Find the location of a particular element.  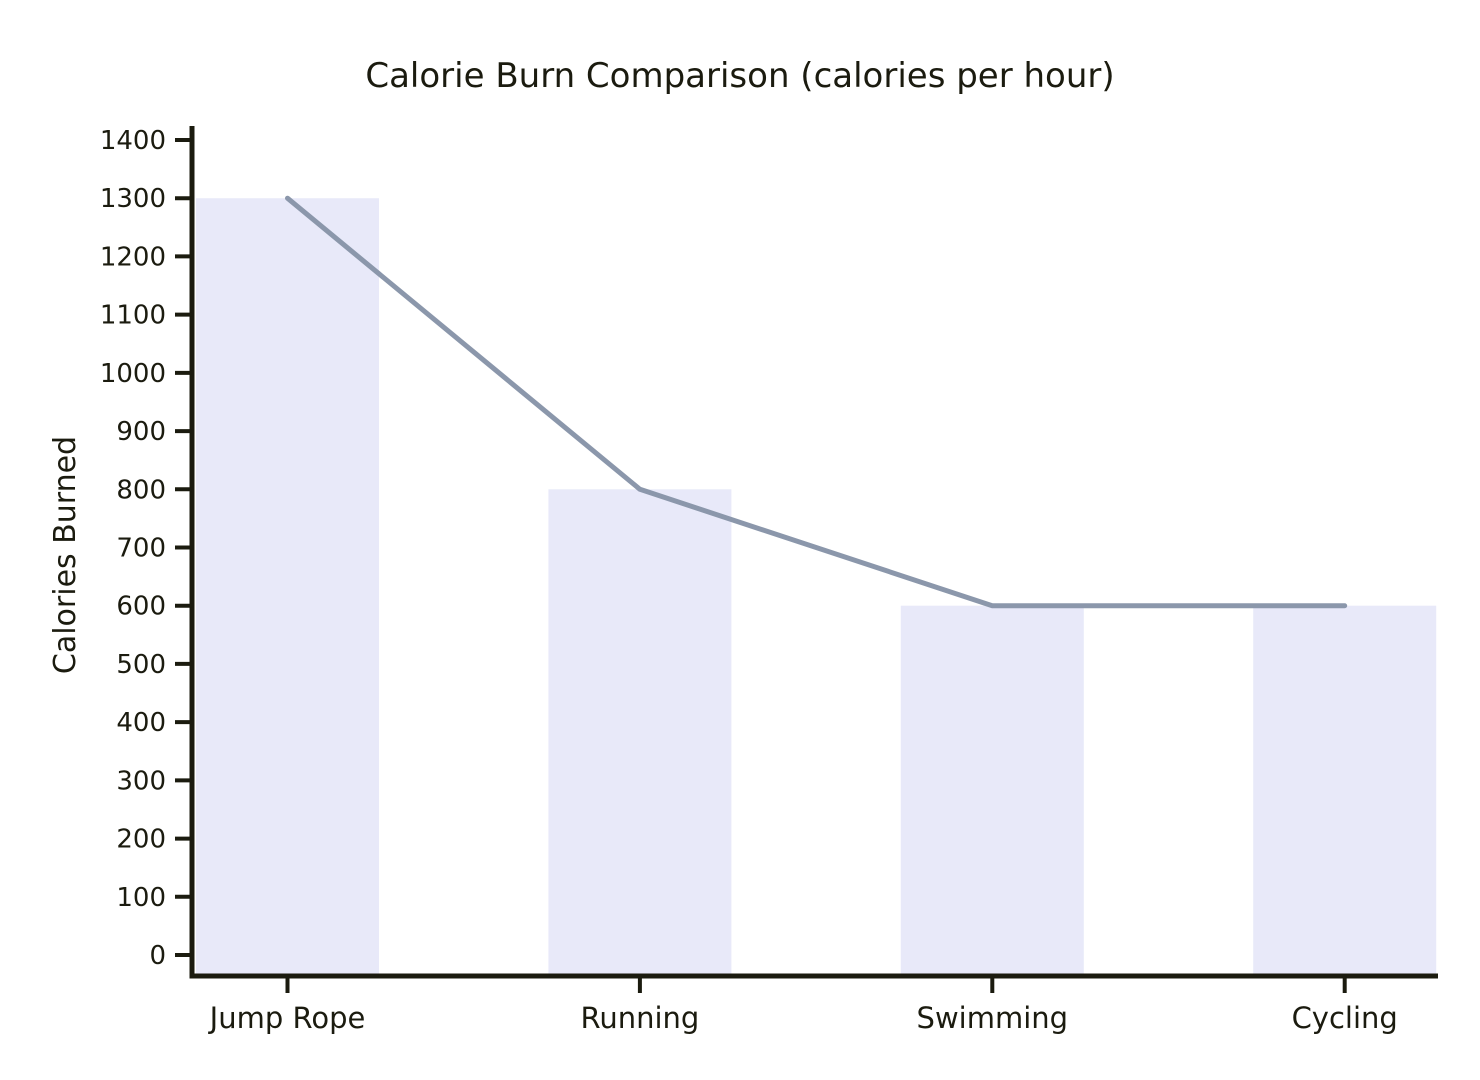

y-tick-label-900: 900 is located at coordinates (141, 432).